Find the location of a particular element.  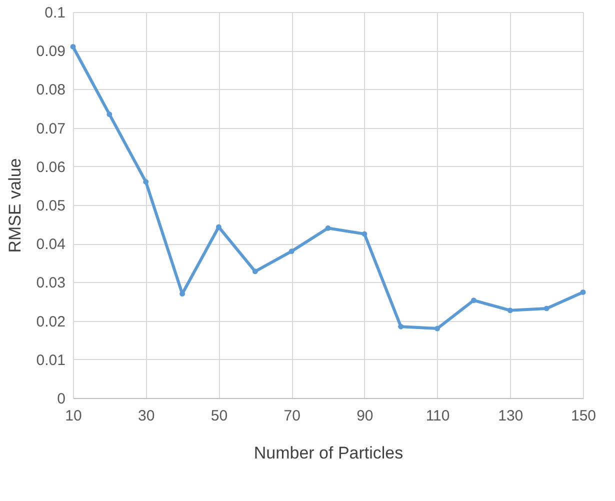

y-tick-label: 0 is located at coordinates (61, 399).